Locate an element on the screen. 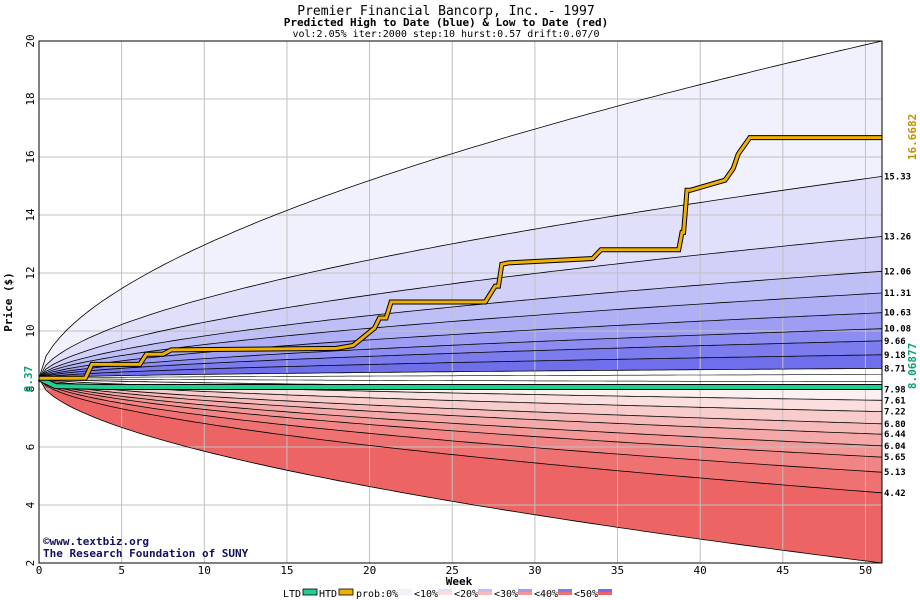 The image size is (920, 600). x-tick-label: 15 is located at coordinates (286, 570).